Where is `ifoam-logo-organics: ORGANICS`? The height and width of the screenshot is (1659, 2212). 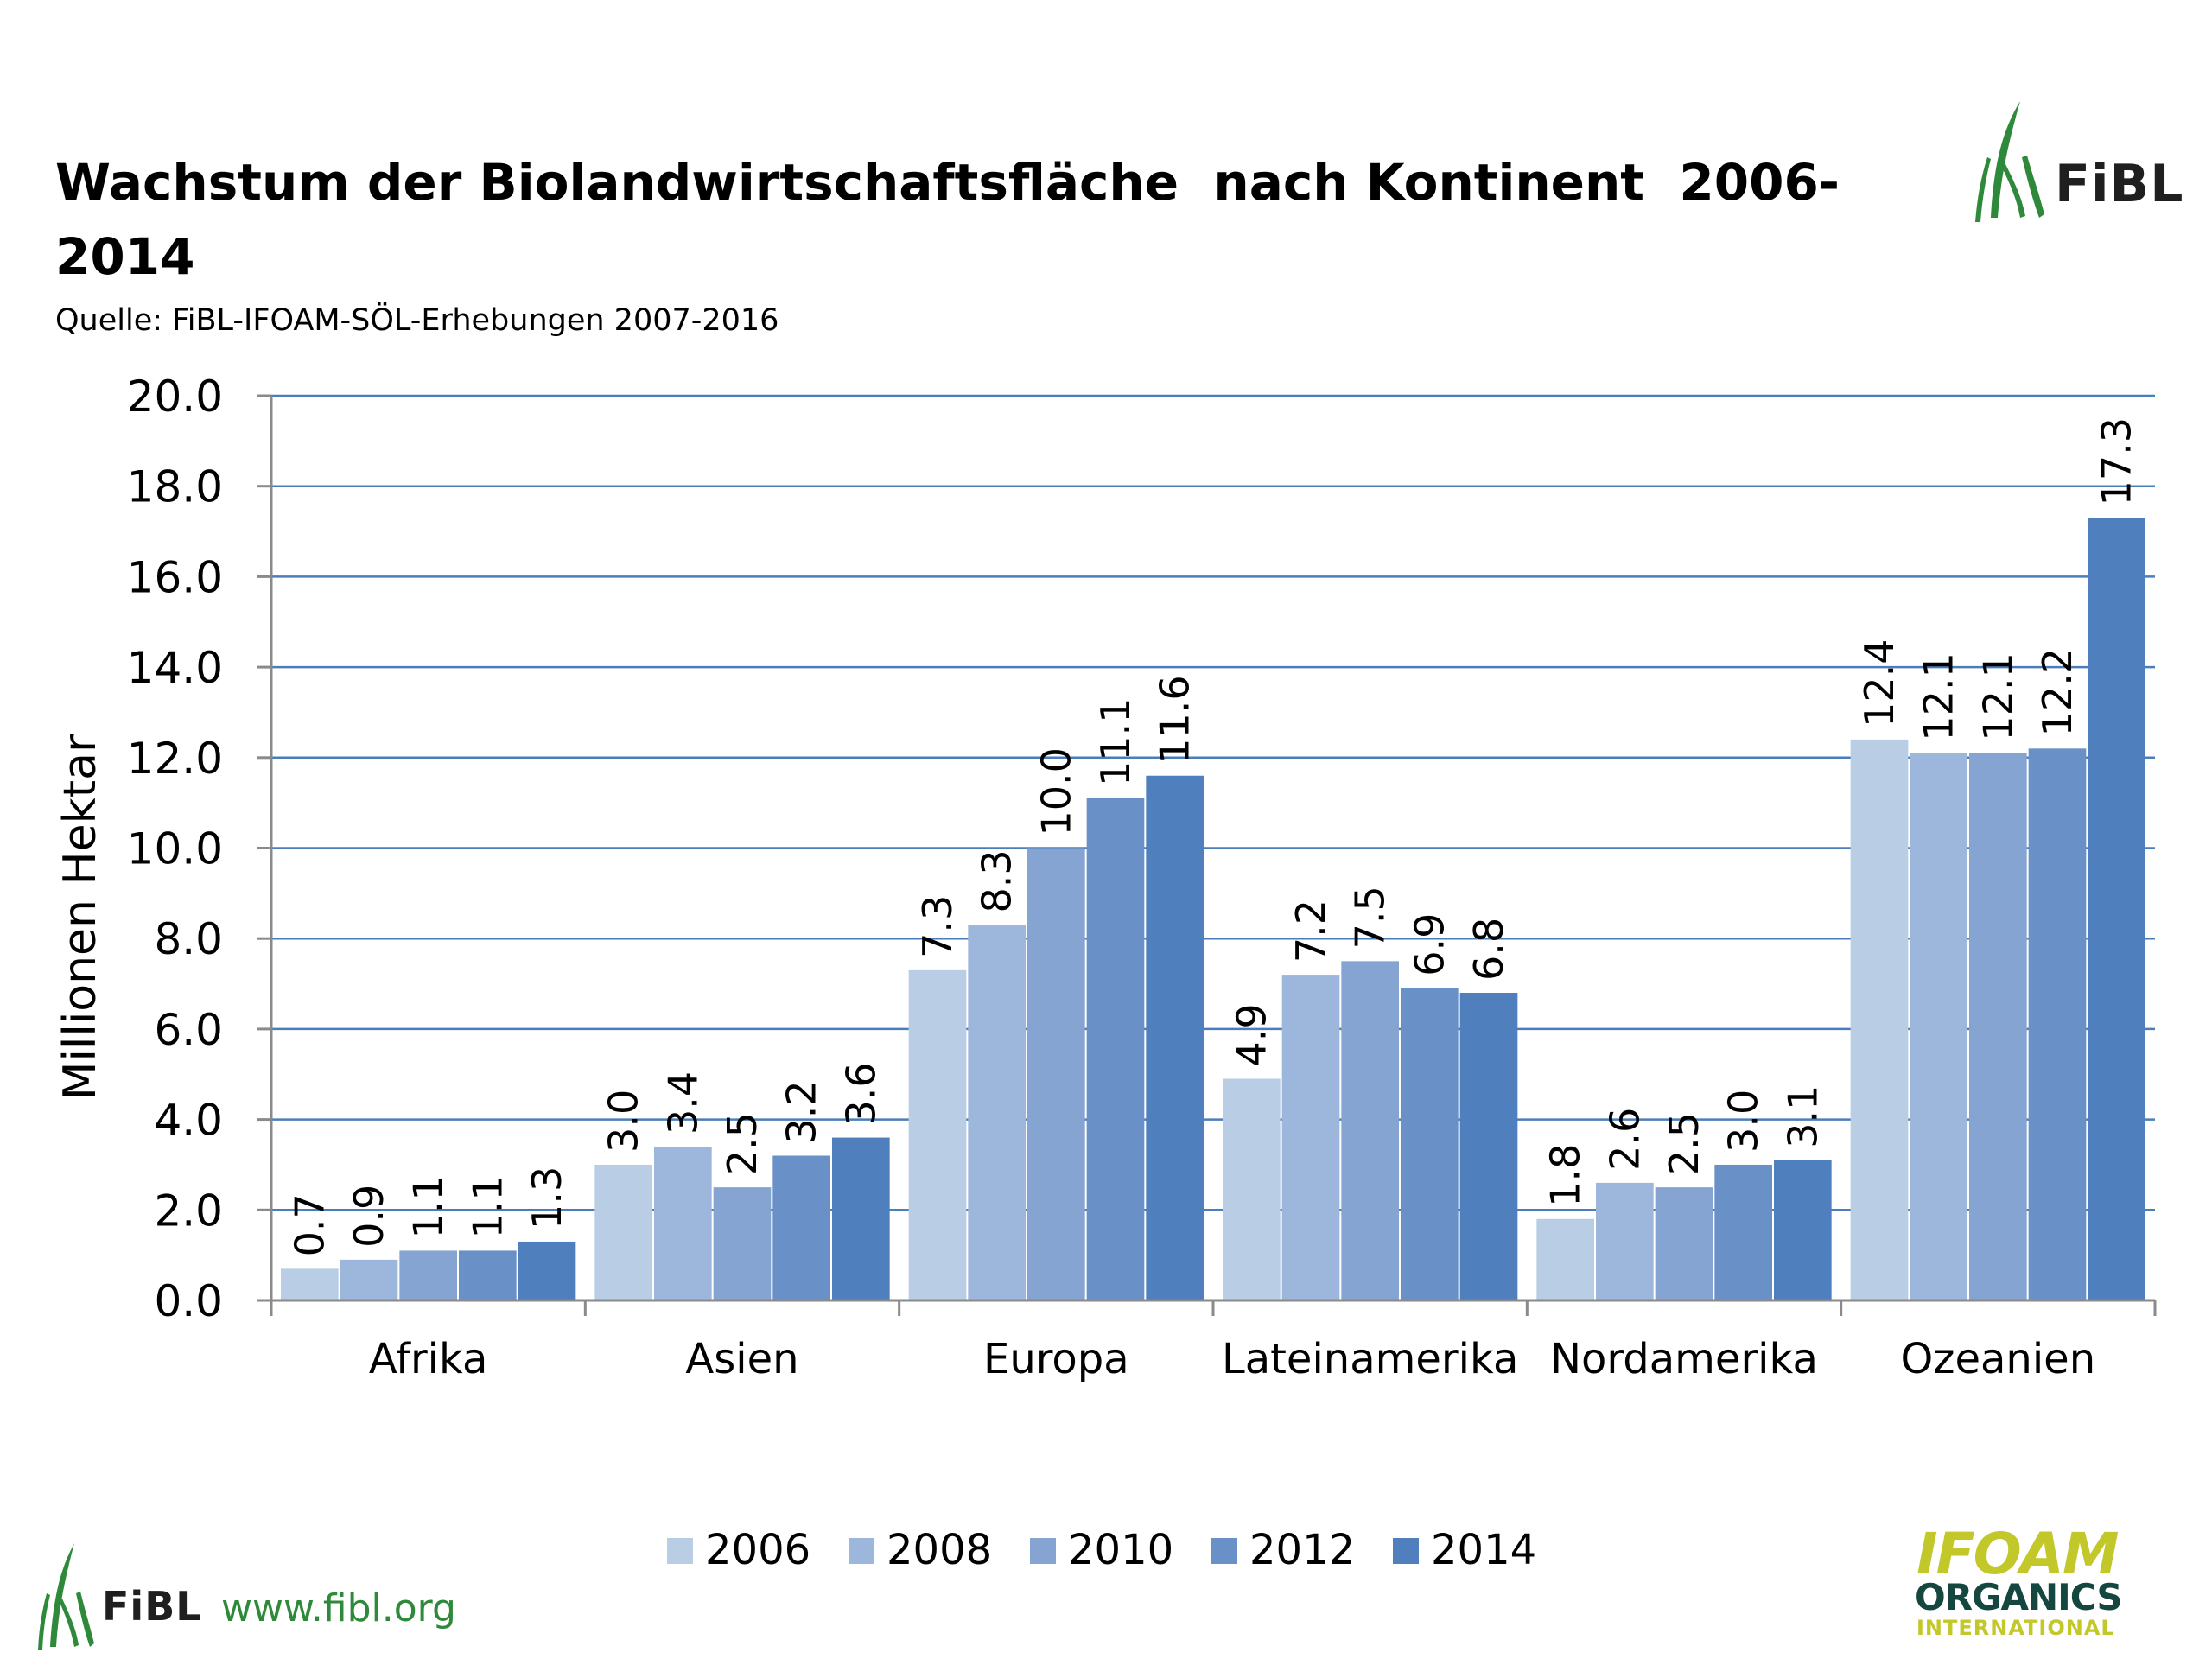
ifoam-logo-organics: ORGANICS is located at coordinates (2019, 1597).